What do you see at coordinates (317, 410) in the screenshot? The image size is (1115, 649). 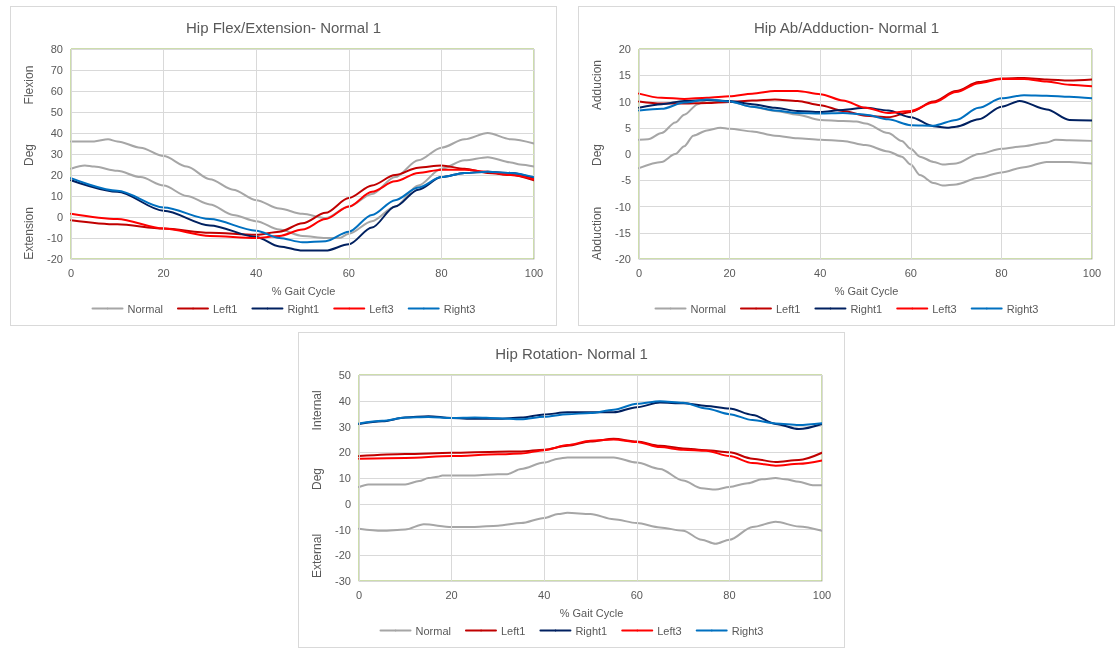 I see `text: Internal` at bounding box center [317, 410].